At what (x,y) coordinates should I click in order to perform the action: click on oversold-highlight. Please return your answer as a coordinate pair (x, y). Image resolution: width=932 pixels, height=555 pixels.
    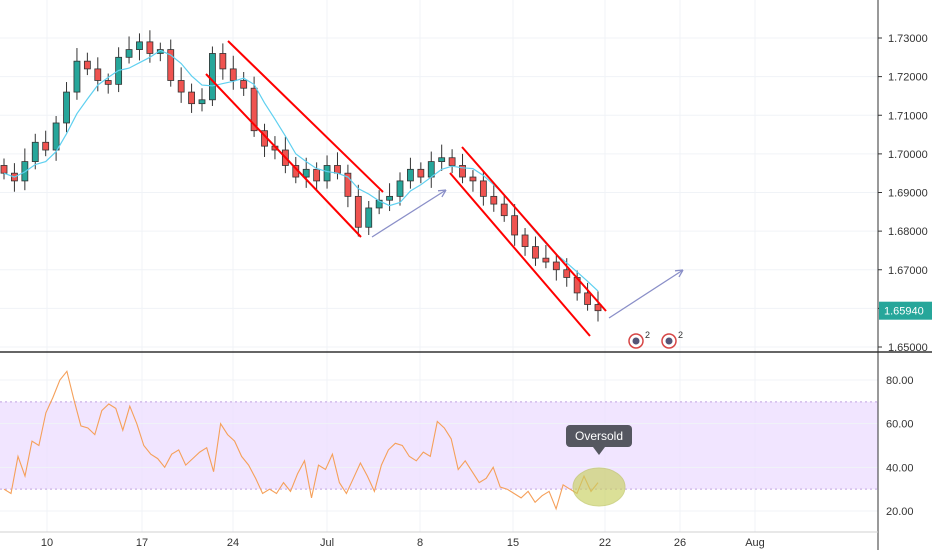
    Looking at the image, I should click on (599, 487).